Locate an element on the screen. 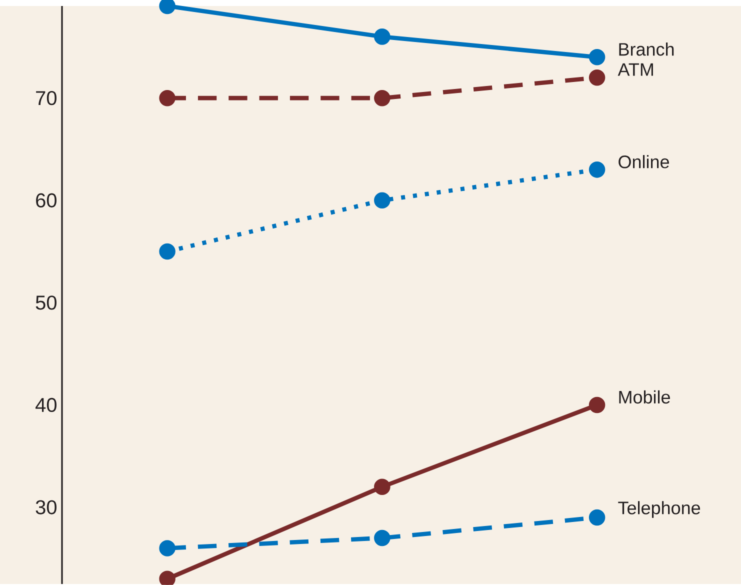 Image resolution: width=741 pixels, height=585 pixels. series-label: Branch is located at coordinates (646, 49).